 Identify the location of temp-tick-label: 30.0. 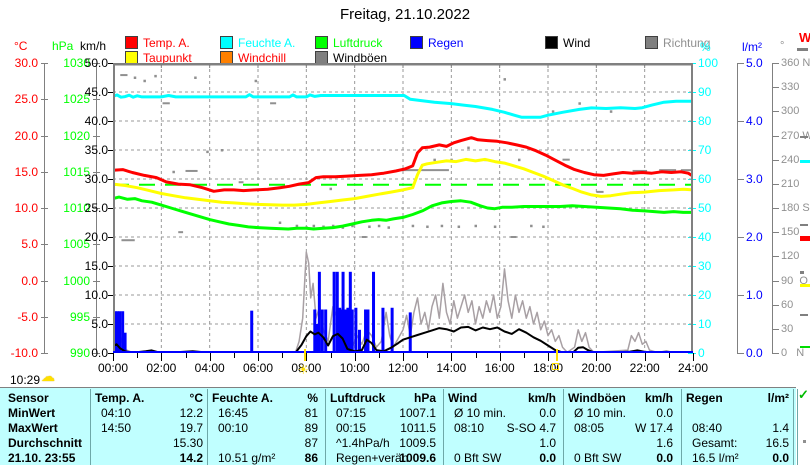
(26, 63).